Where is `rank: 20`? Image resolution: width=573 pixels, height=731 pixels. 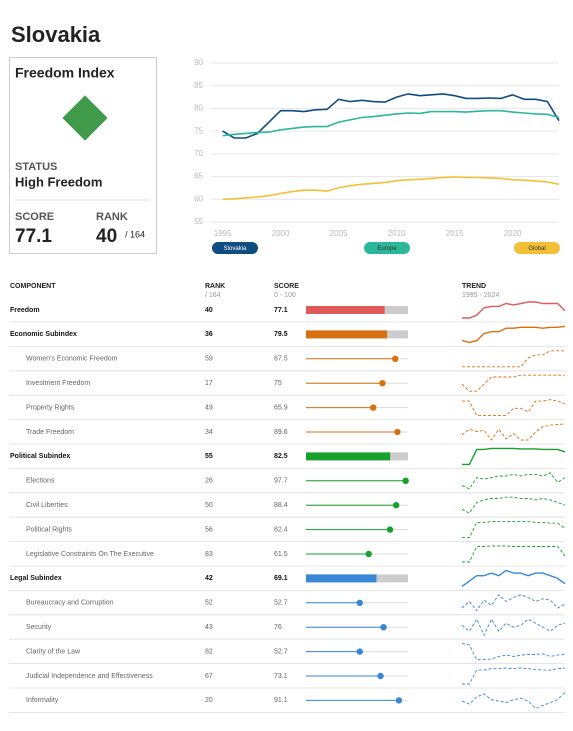
rank: 20 is located at coordinates (209, 700).